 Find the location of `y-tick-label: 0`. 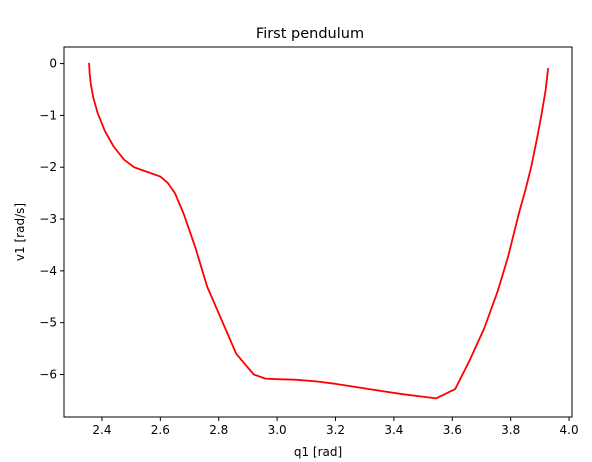

y-tick-label: 0 is located at coordinates (53, 64).